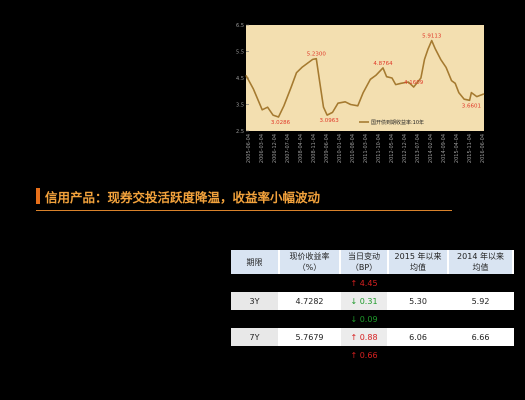  Describe the element at coordinates (255, 301) in the screenshot. I see `term-cell: 3Y` at that location.